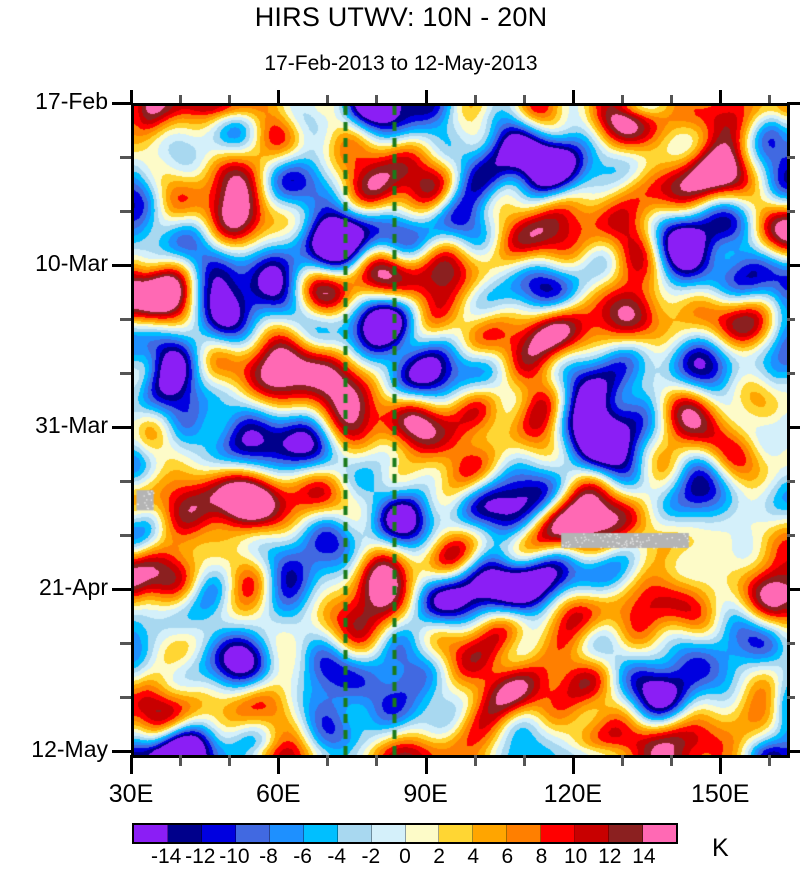  I want to click on page-title: HIRS UTWV: 10N - 20N, so click(401, 17).